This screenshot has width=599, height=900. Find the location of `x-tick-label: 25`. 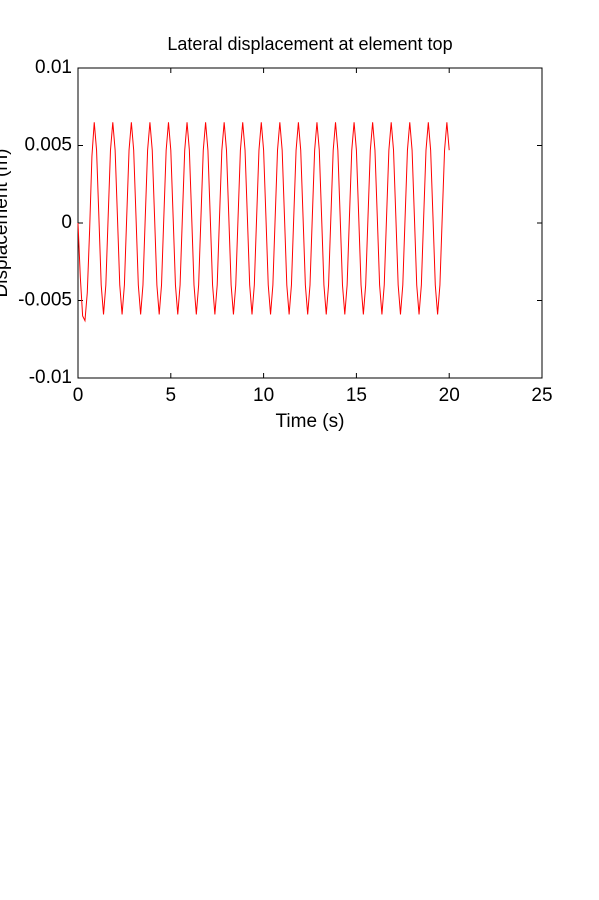

x-tick-label: 25 is located at coordinates (541, 395).